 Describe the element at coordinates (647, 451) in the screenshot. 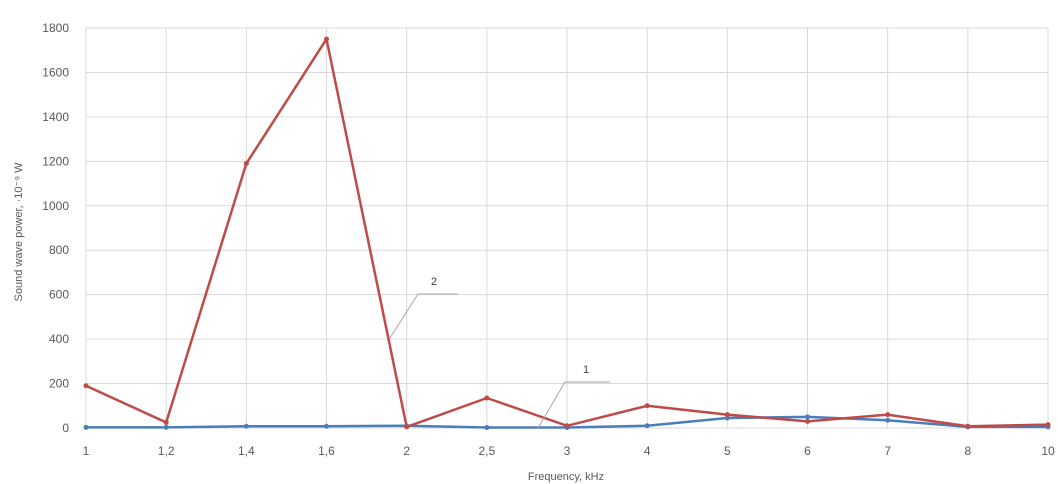

I see `x-tick-label: 4` at that location.